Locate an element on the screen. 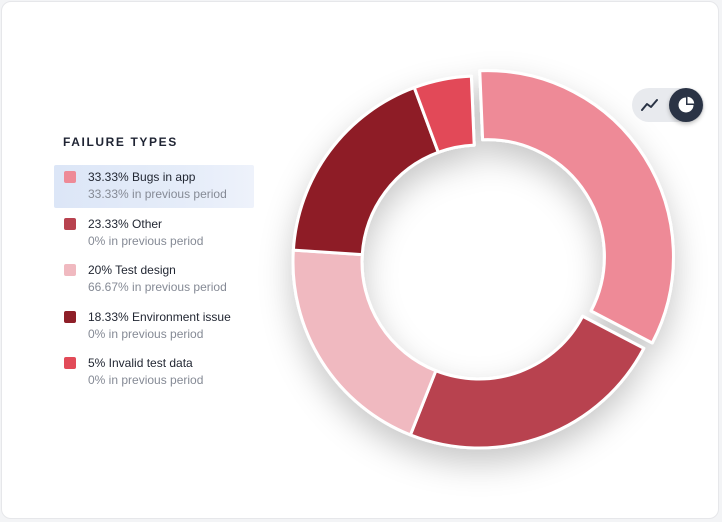 The height and width of the screenshot is (522, 722). donut-slice-invalid-test-data is located at coordinates (444, 114).